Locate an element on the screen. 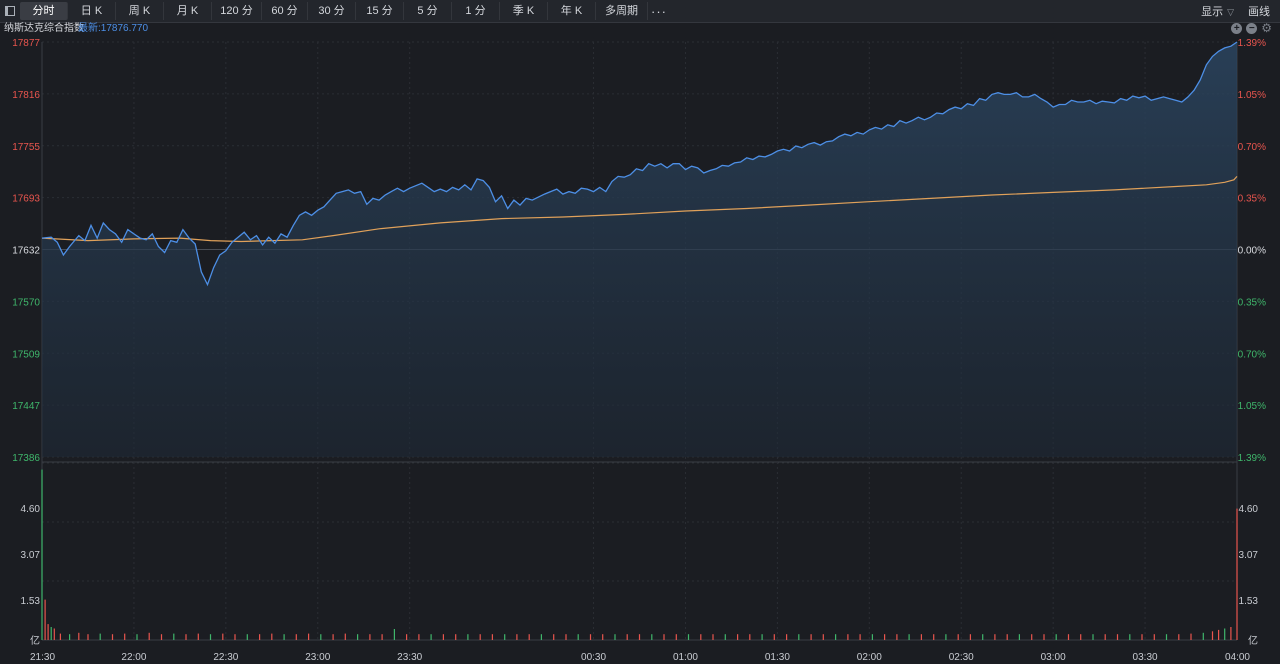  price-tick-label: 17877 is located at coordinates (26, 43).